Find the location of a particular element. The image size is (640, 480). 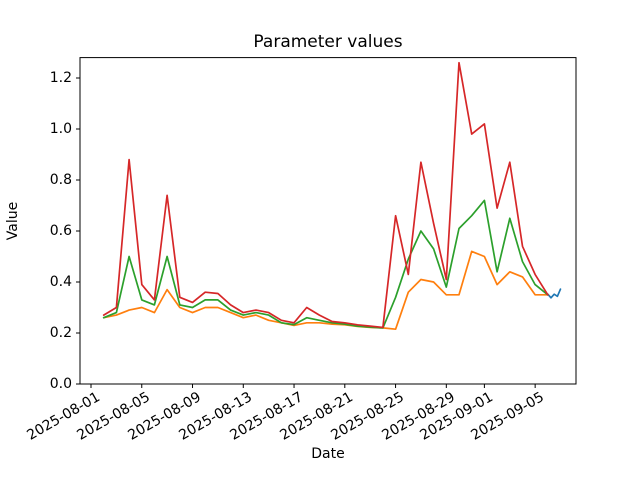

y-tick-label: 1.0 is located at coordinates (60, 129).